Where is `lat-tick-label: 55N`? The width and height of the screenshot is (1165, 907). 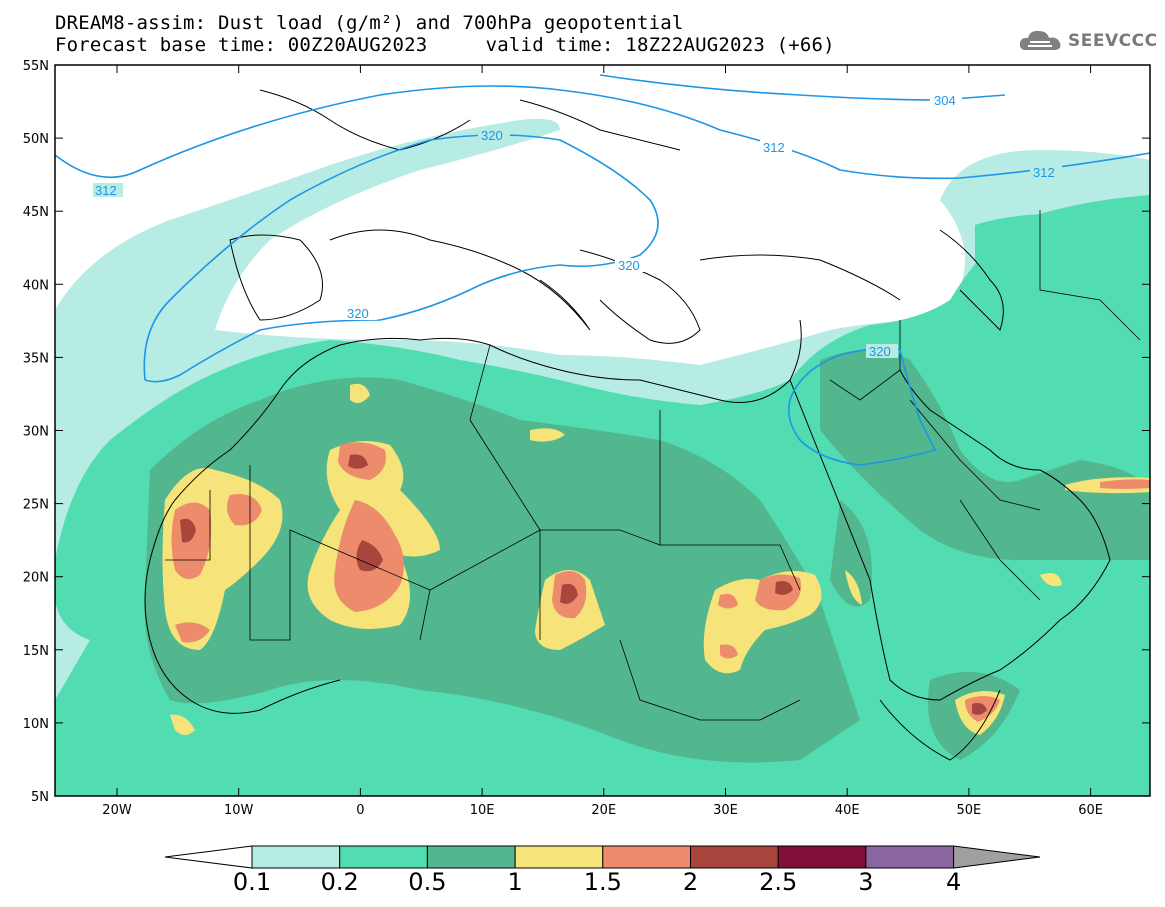 lat-tick-label: 55N is located at coordinates (36, 66).